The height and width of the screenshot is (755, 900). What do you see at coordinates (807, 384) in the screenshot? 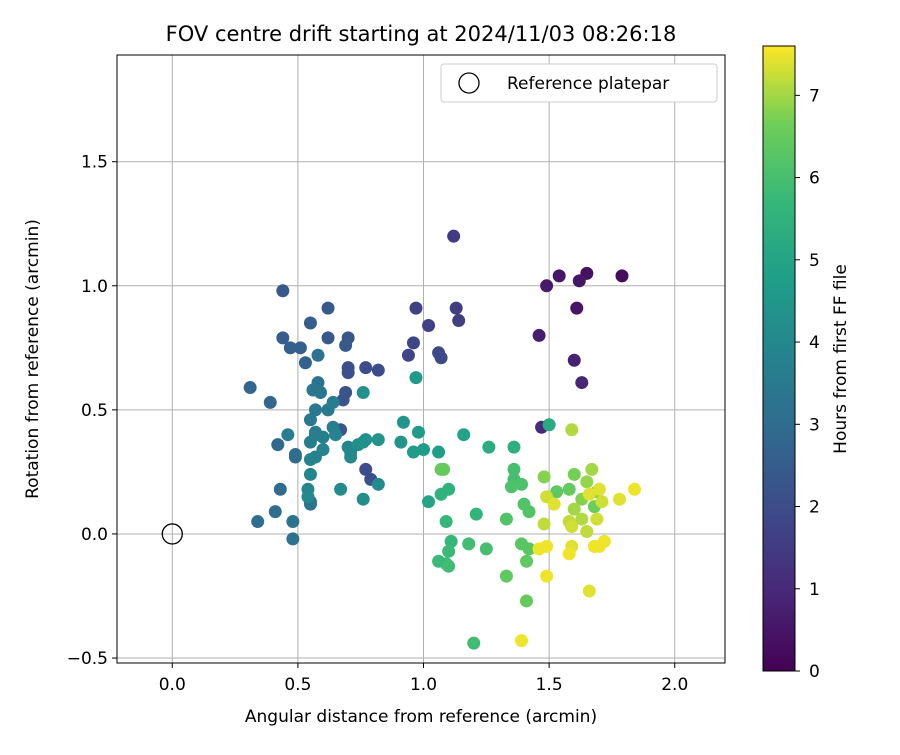
I see `colorbar-ticks: 0 1 2 3 4 5 6 7` at bounding box center [807, 384].